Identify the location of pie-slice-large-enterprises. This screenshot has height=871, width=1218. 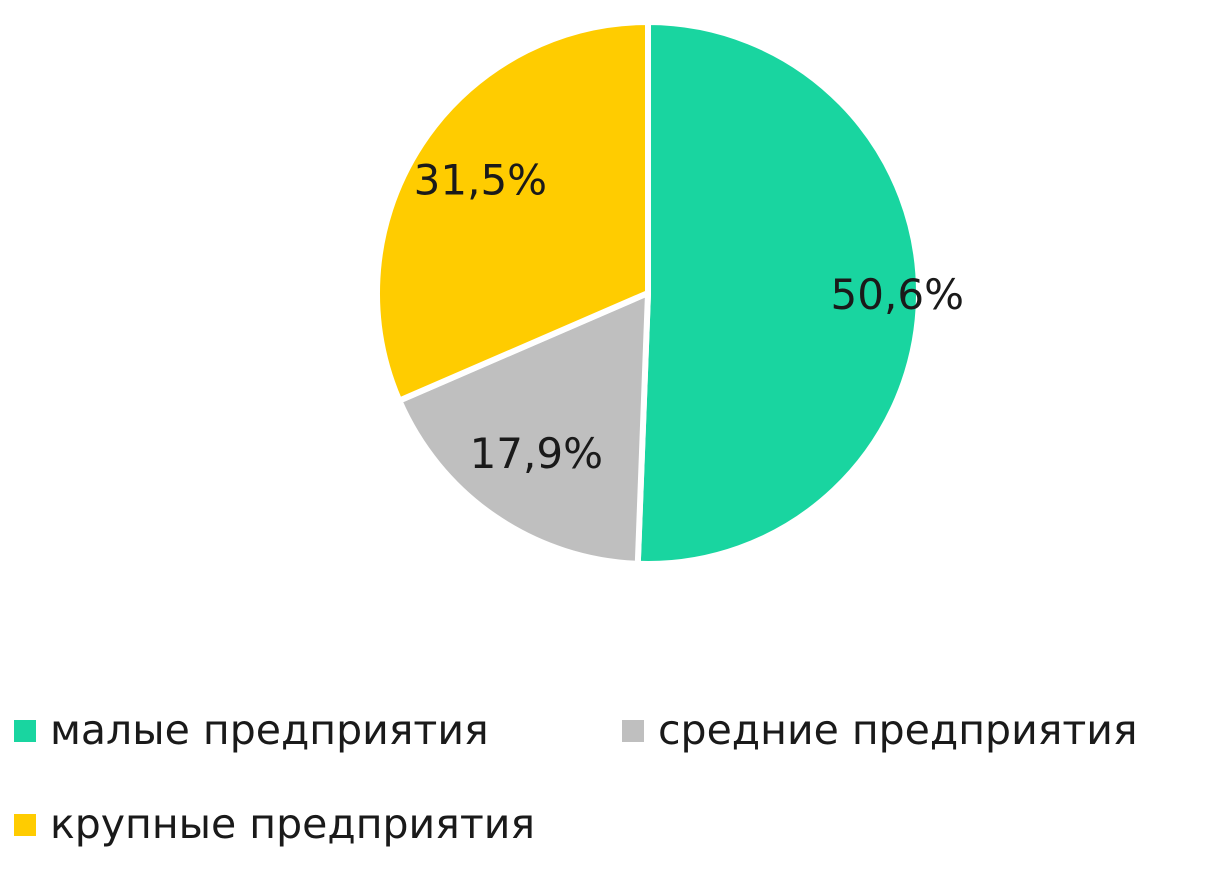
(512, 211).